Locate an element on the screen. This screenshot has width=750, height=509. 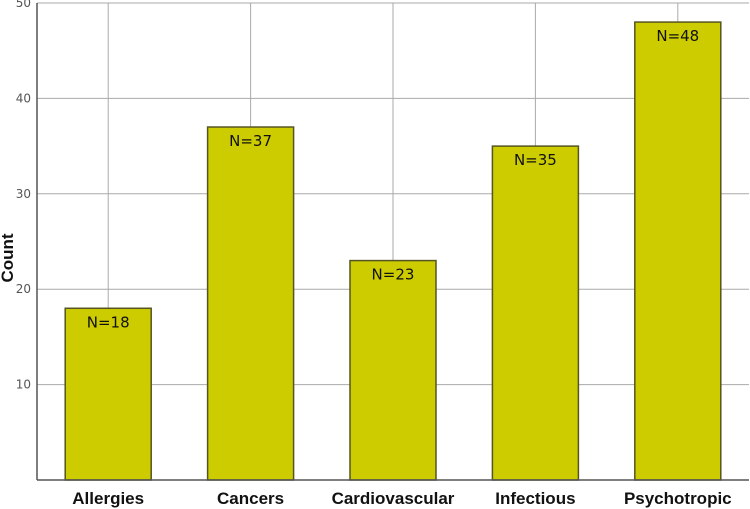
bar-cardiovascular is located at coordinates (393, 370).